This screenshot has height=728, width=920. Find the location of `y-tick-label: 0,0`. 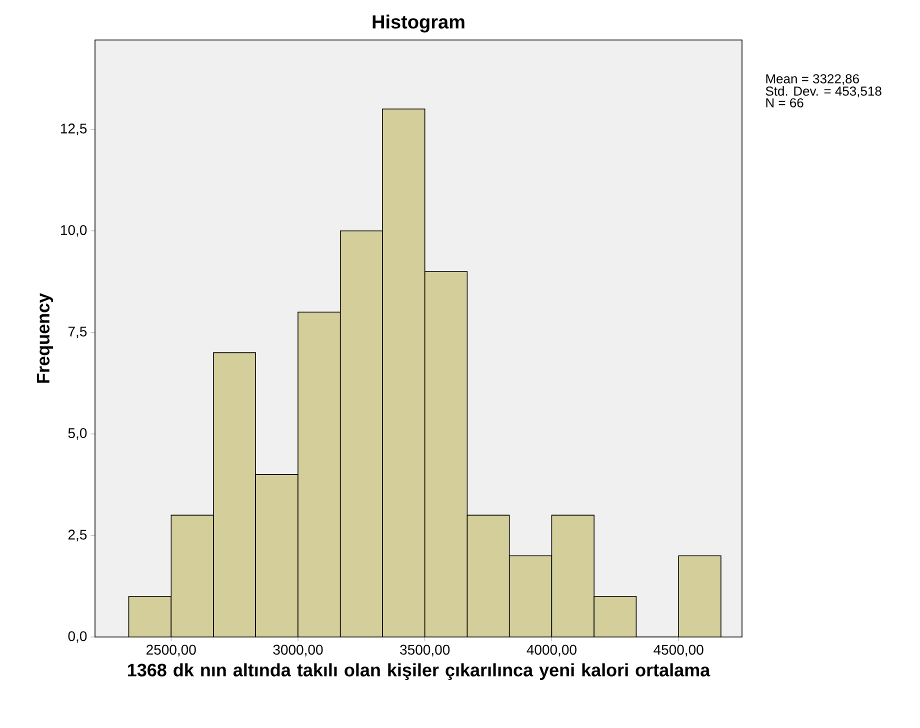

y-tick-label: 0,0 is located at coordinates (77, 637).